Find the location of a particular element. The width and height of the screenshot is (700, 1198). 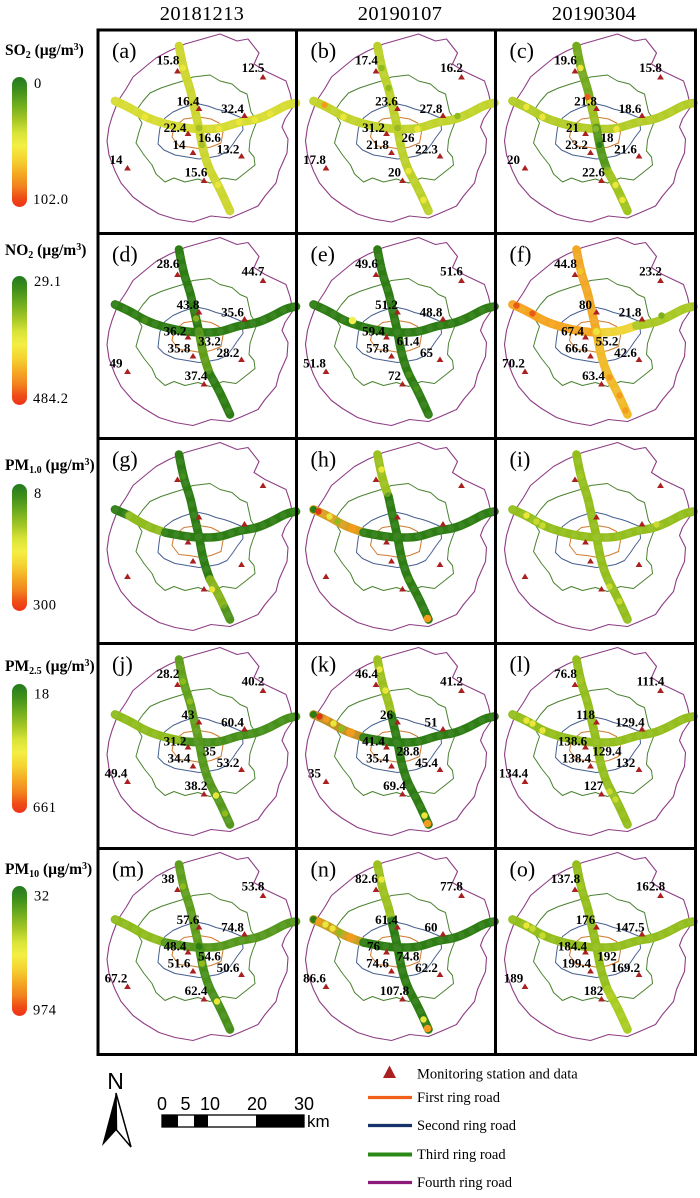

svg-text: Second ring road is located at coordinates (467, 1126).